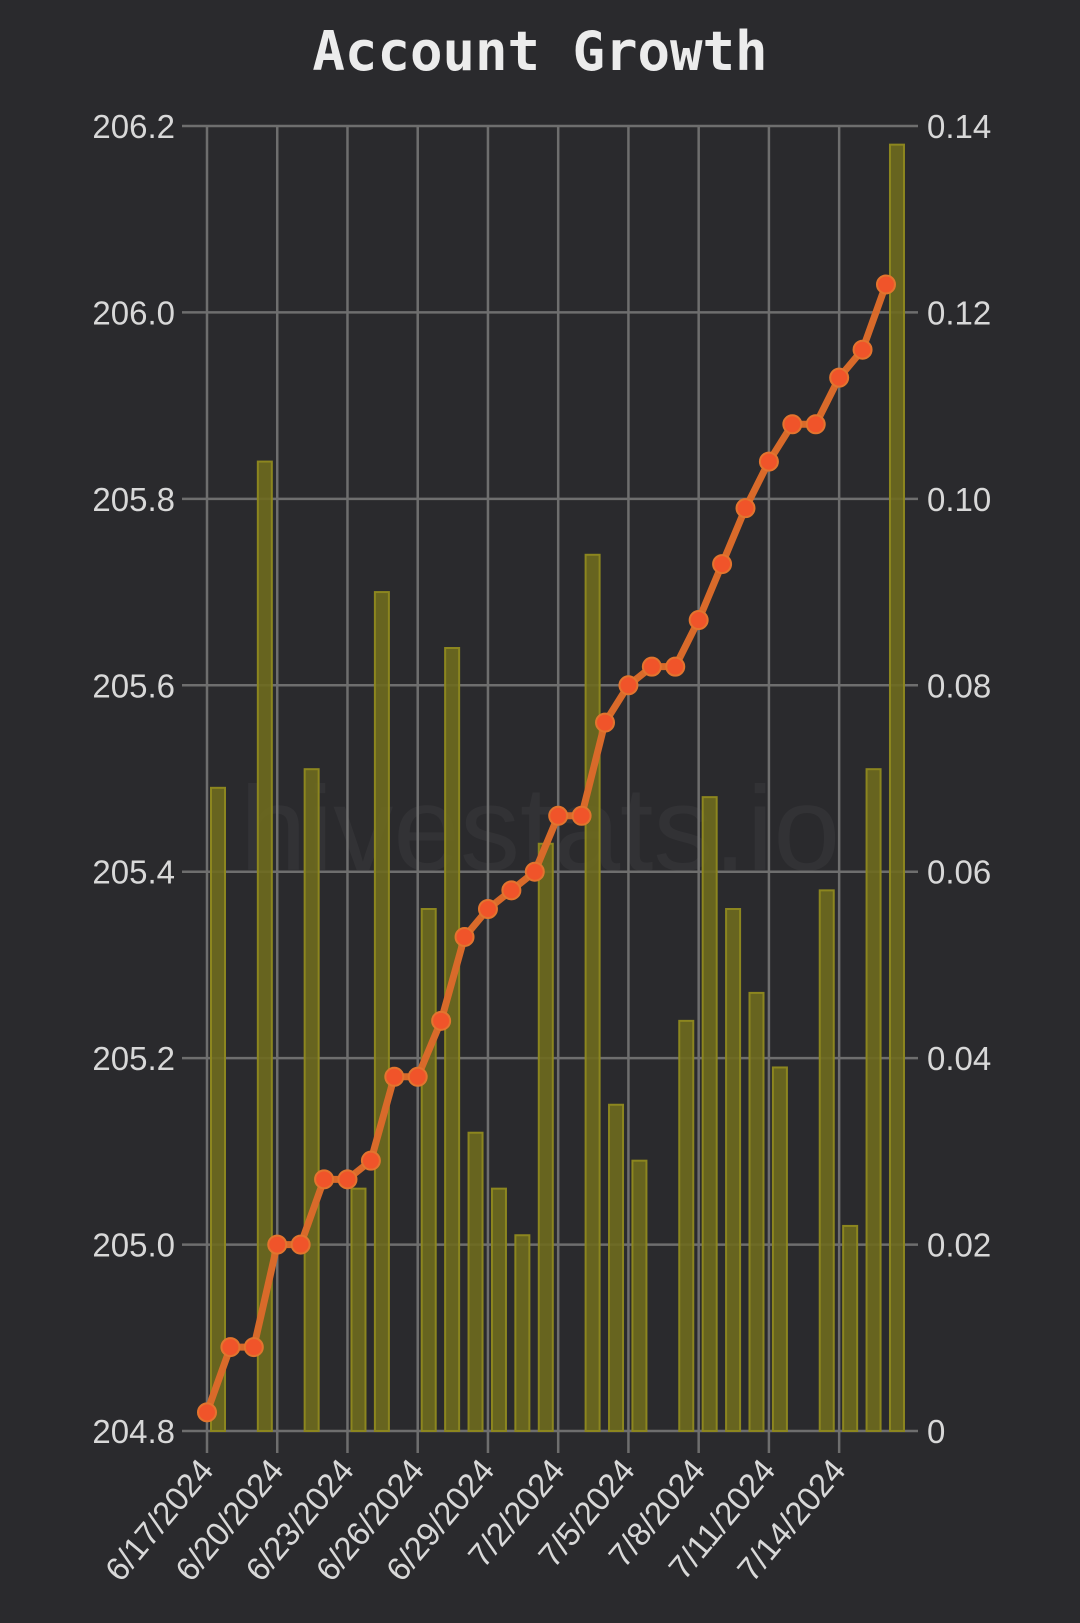  Describe the element at coordinates (539, 51) in the screenshot. I see `chart-title: Account Growth` at that location.